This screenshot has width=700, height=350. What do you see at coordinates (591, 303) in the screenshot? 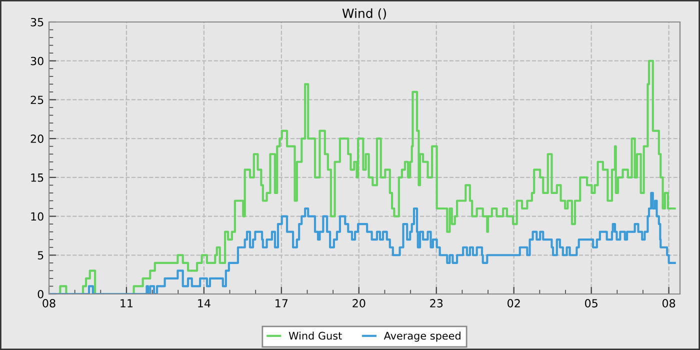
I see `x-tick-label: 05` at bounding box center [591, 303].